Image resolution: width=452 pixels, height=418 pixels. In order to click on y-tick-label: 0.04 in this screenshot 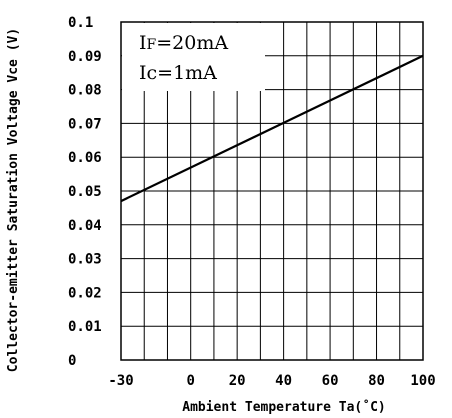, I will do `click(85, 226)`.